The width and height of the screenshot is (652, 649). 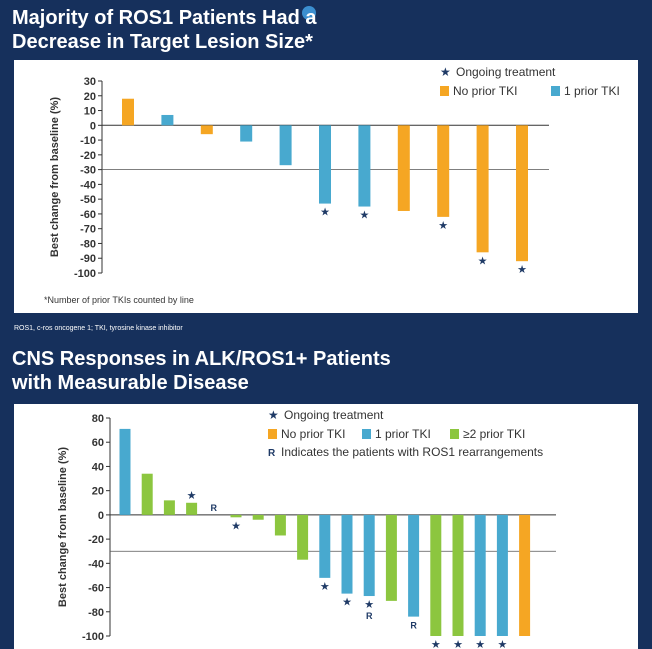 What do you see at coordinates (494, 434) in the screenshot?
I see `bottom-legend-label: ≥2 prior TKI` at bounding box center [494, 434].